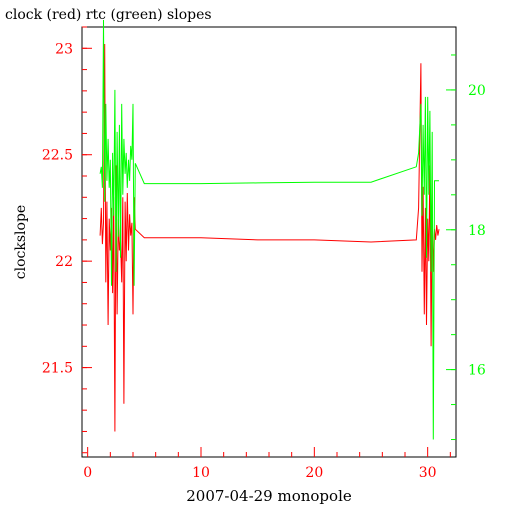  I want to click on y-tick-label: 23, so click(64, 49).